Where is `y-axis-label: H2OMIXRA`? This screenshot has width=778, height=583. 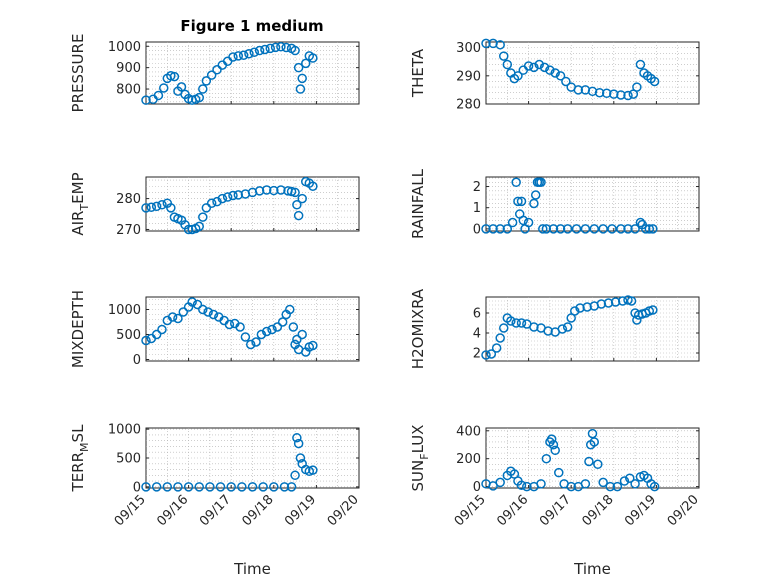 y-axis-label: H2OMIXRA is located at coordinates (418, 328).